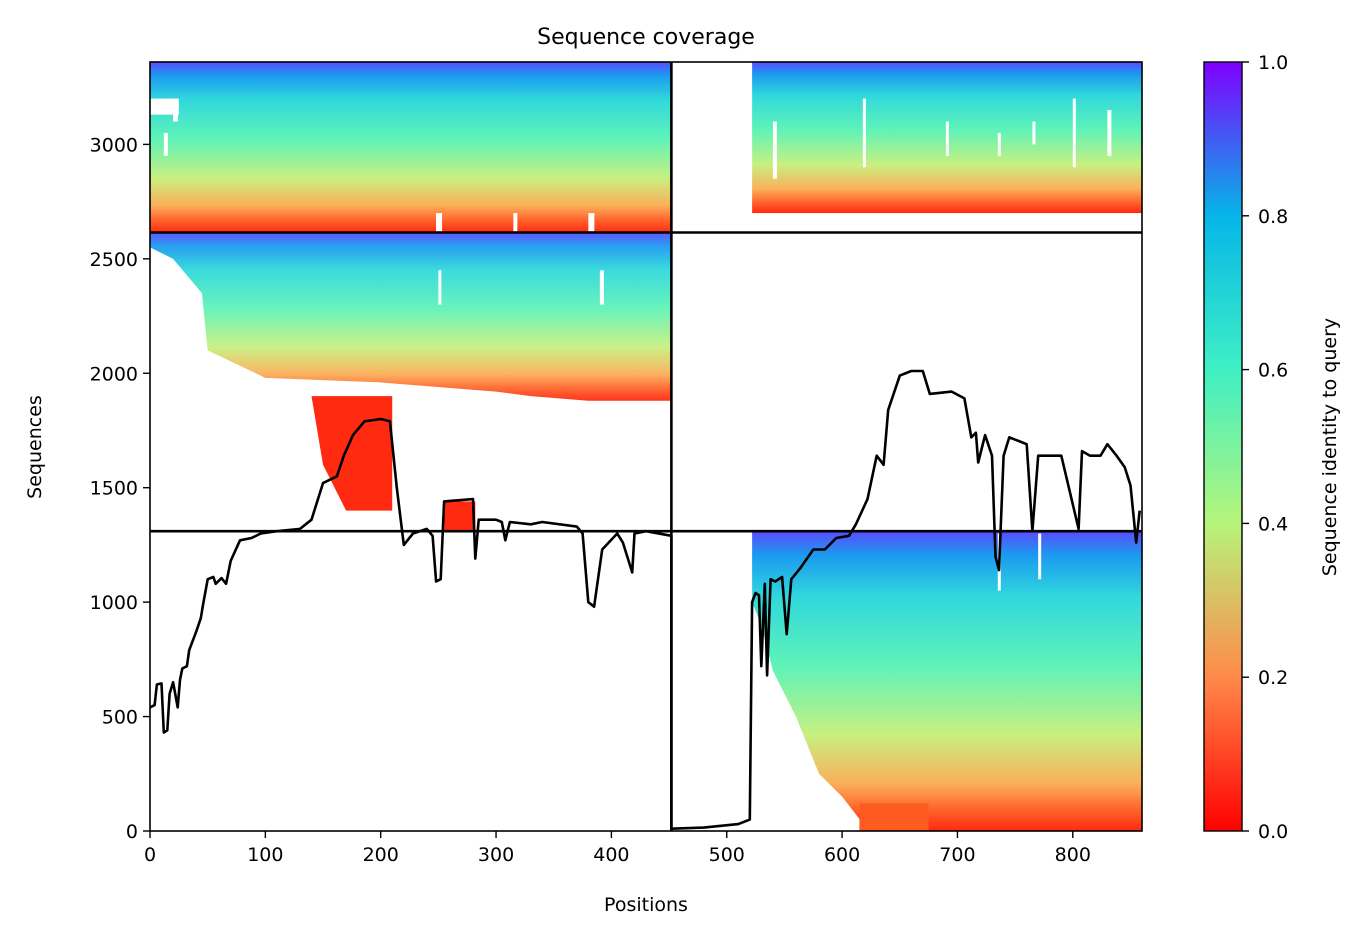 The image size is (1364, 939). I want to click on heat-band-red-cluster, so click(352, 453).